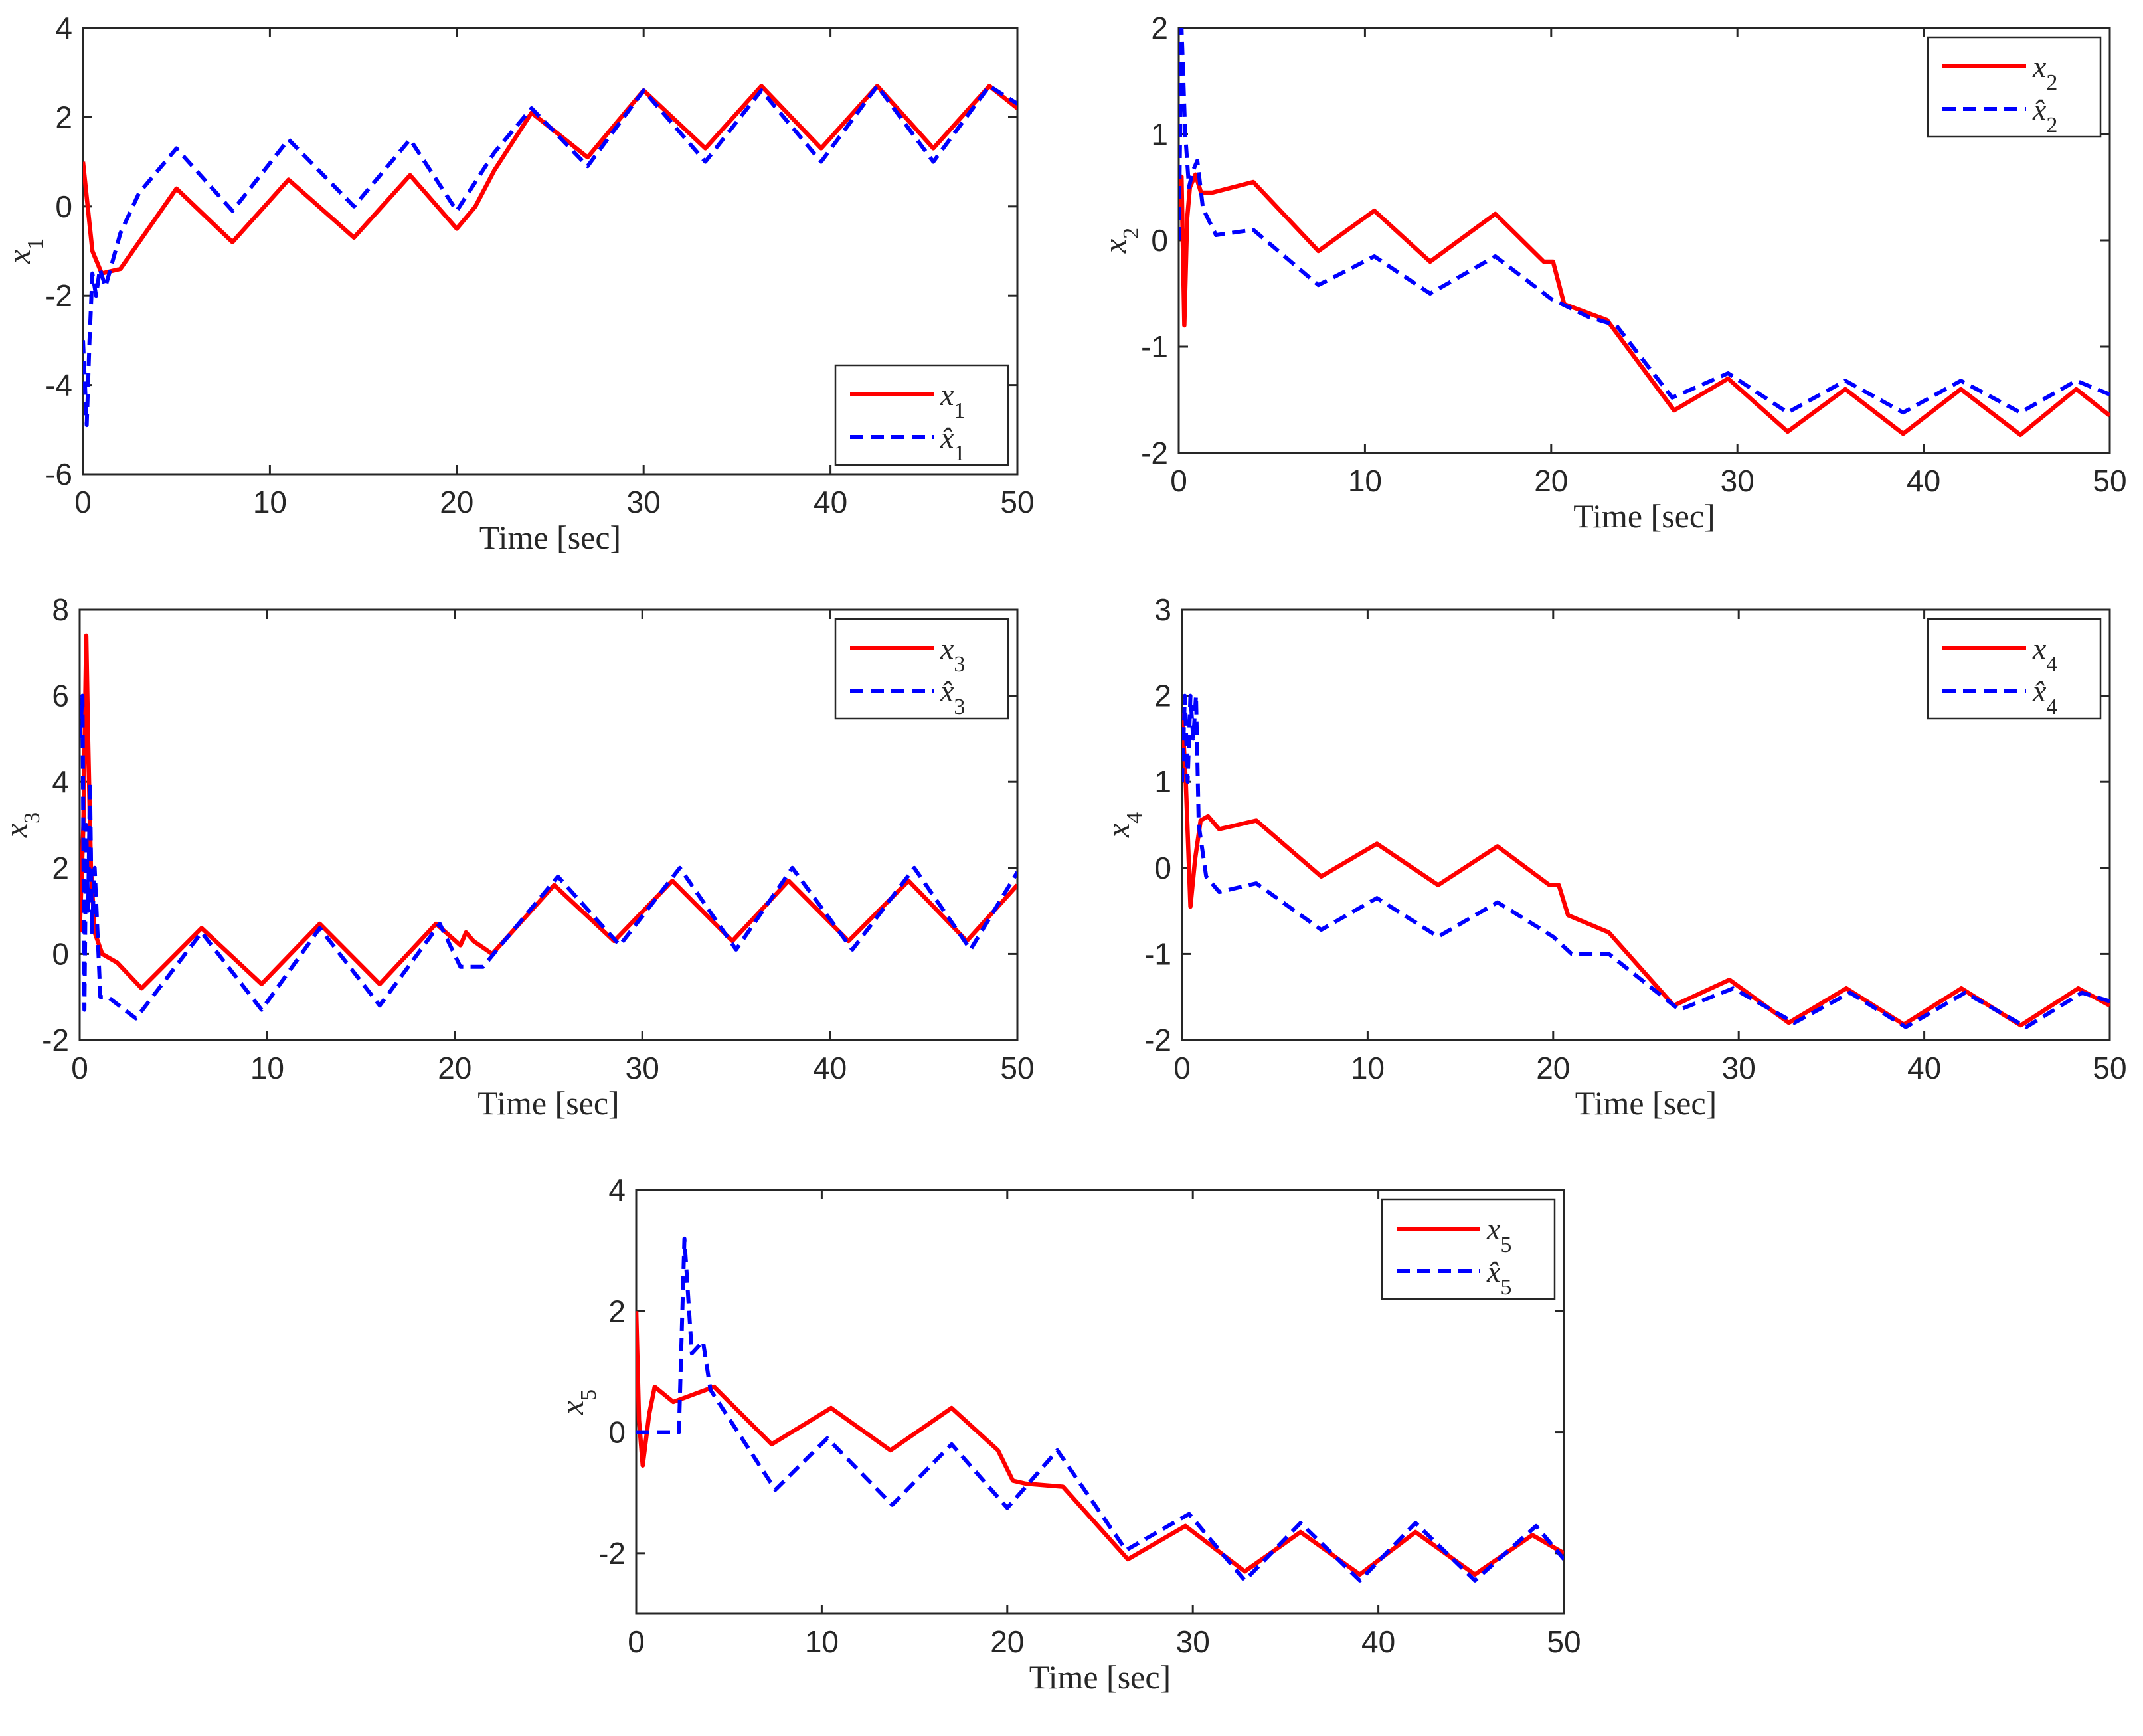 This screenshot has width=2143, height=1736. Describe the element at coordinates (550, 180) in the screenshot. I see `series-line-x1` at that location.